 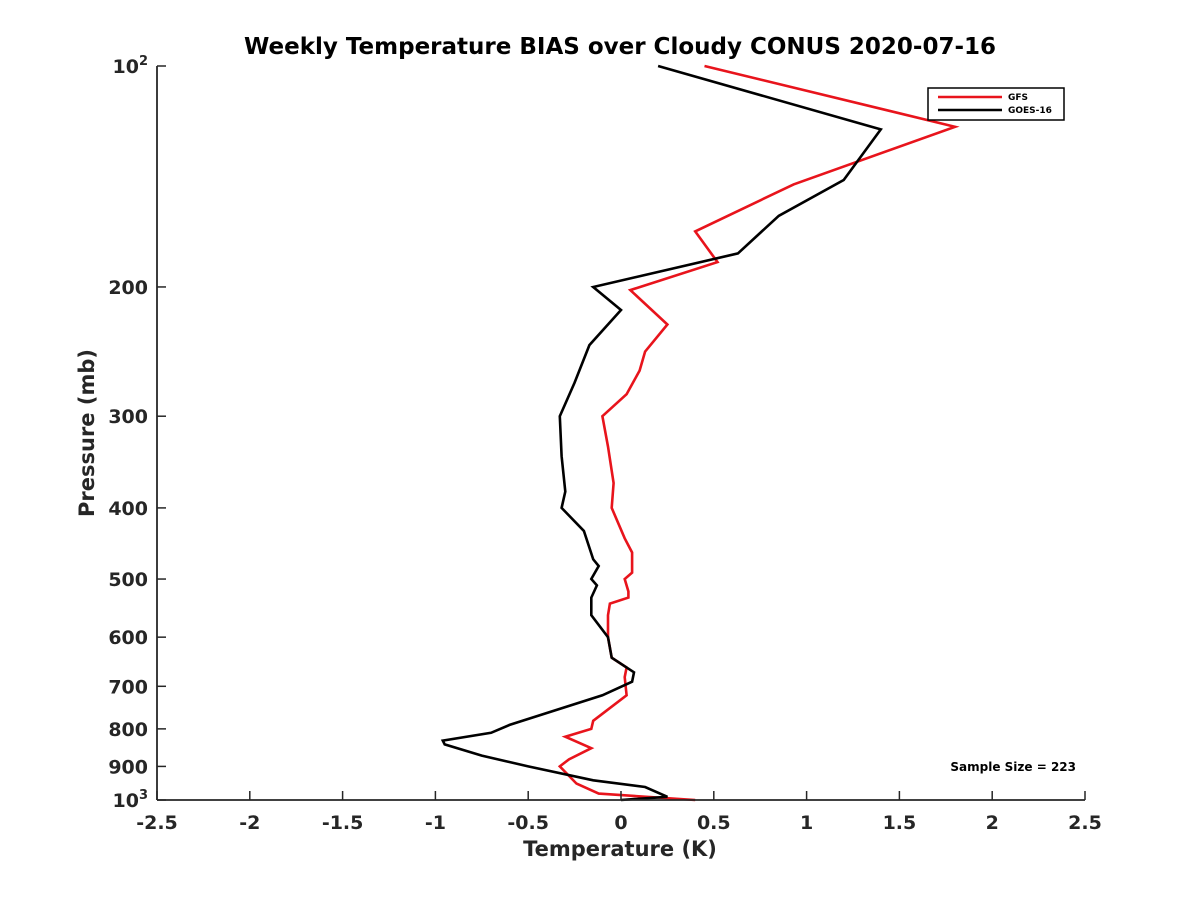 I want to click on x-tick-label: 1.5, so click(x=900, y=823).